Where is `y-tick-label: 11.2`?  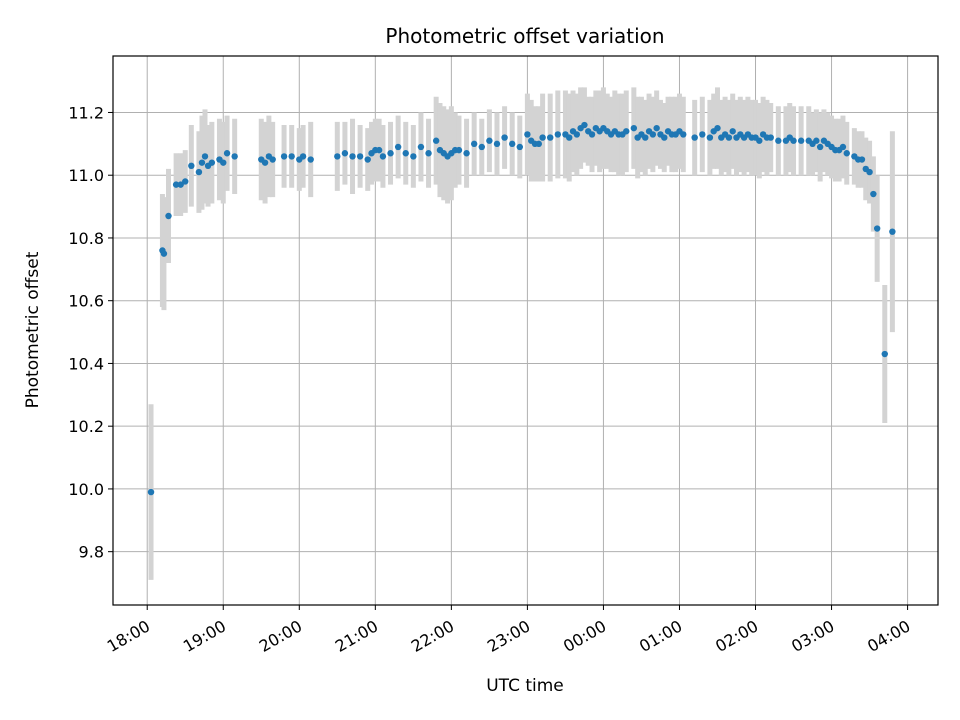 y-tick-label: 11.2 is located at coordinates (86, 112).